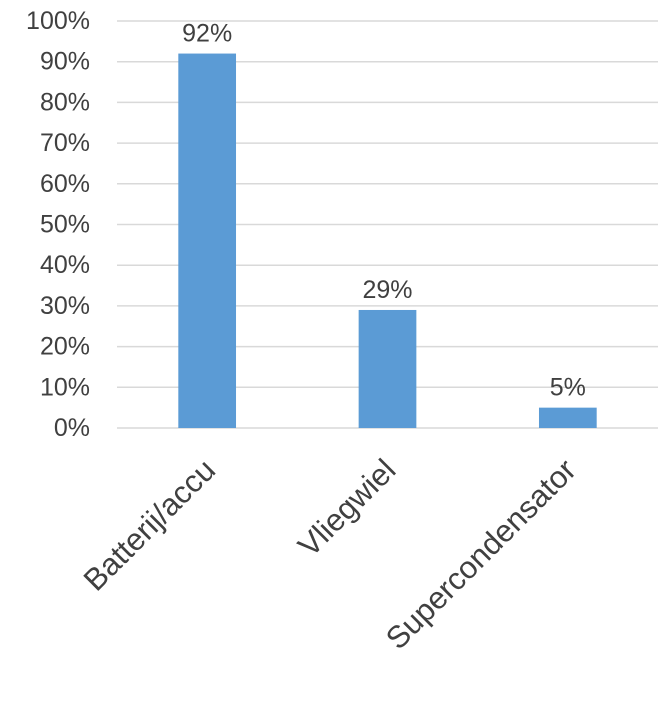 This screenshot has width=658, height=721. I want to click on y-tick-label: 40%, so click(65, 265).